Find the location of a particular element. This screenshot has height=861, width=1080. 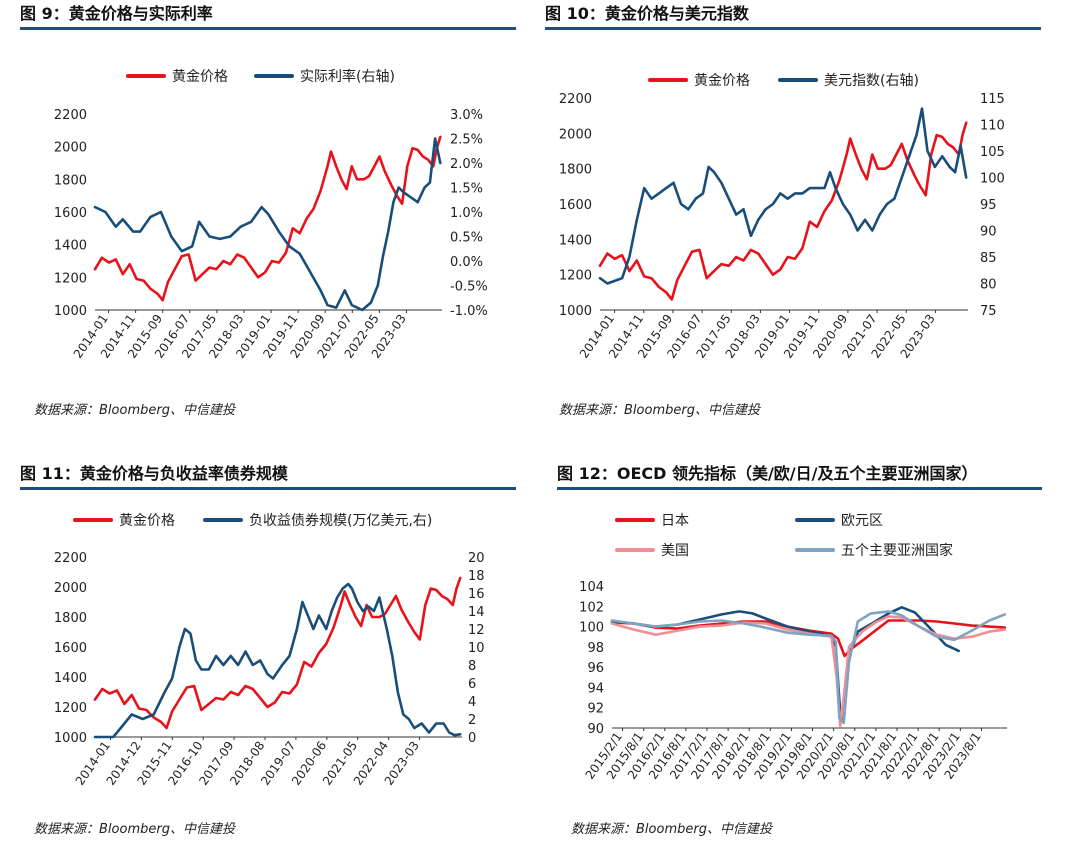

legend-label: 美元指数(右轴) is located at coordinates (871, 81).